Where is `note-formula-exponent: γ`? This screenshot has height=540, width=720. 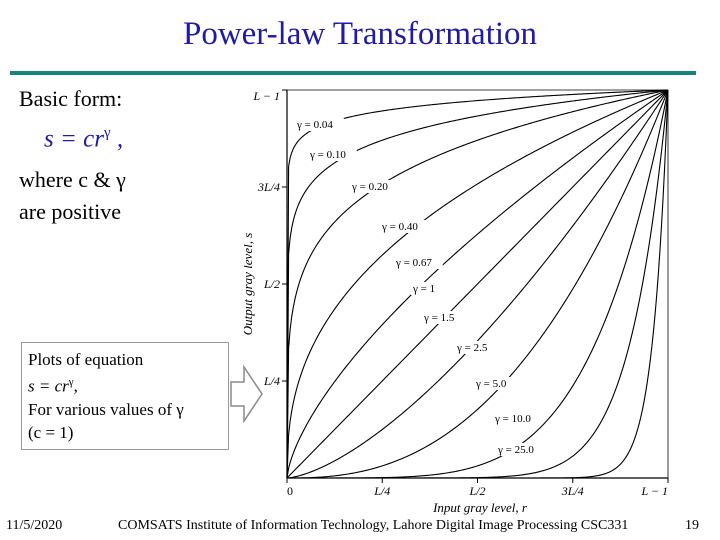 note-formula-exponent: γ is located at coordinates (71, 382).